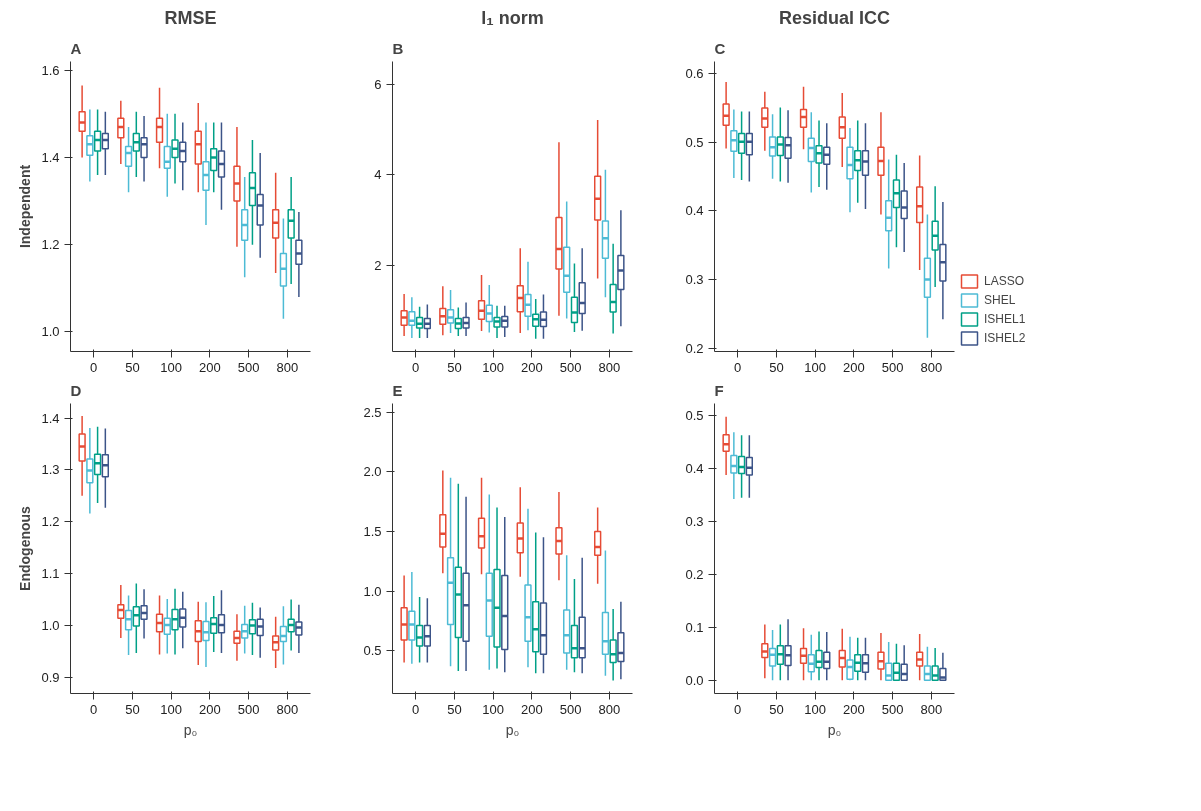 This screenshot has height=811, width=1201. Describe the element at coordinates (378, 84) in the screenshot. I see `y-tick-label: 6` at that location.